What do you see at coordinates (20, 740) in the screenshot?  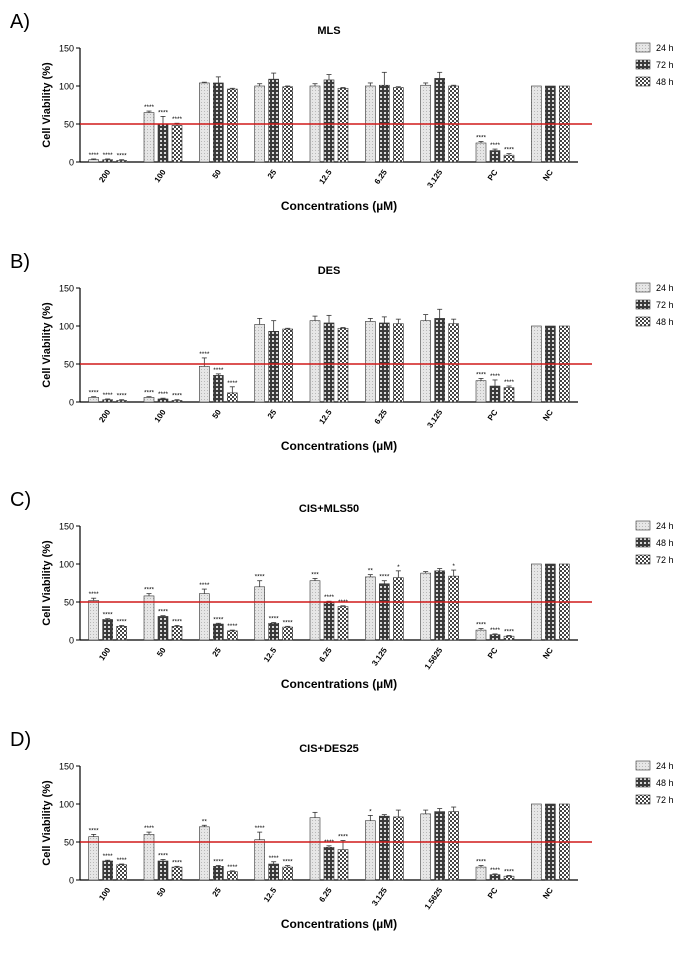 I see `panel-label: D)` at bounding box center [20, 740].